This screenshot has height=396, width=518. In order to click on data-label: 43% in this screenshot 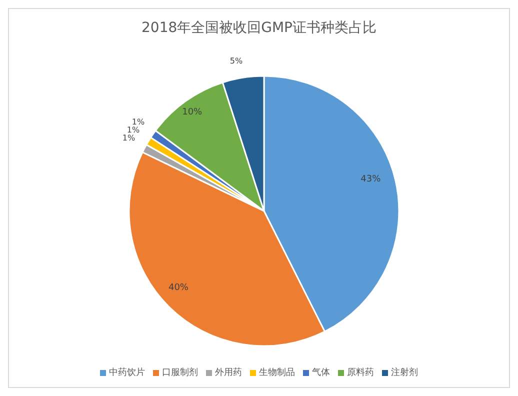, I will do `click(371, 179)`.